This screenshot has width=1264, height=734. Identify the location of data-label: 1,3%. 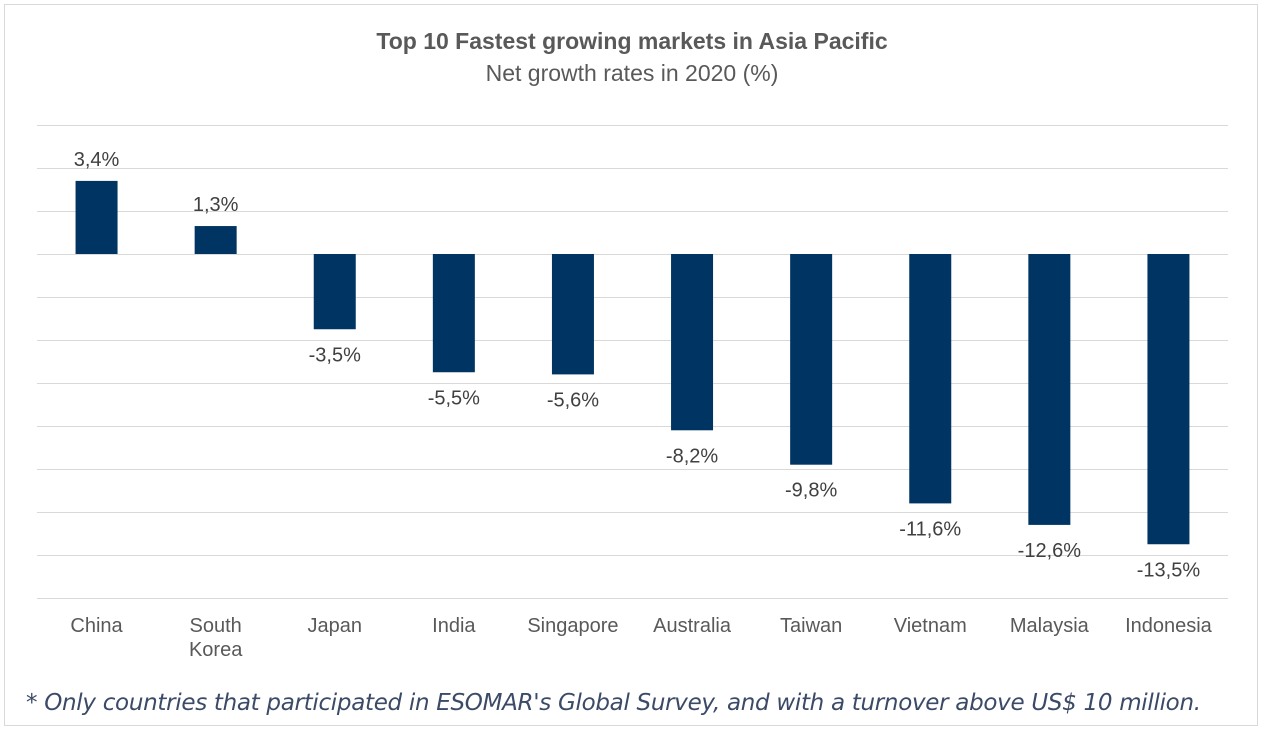
(216, 205).